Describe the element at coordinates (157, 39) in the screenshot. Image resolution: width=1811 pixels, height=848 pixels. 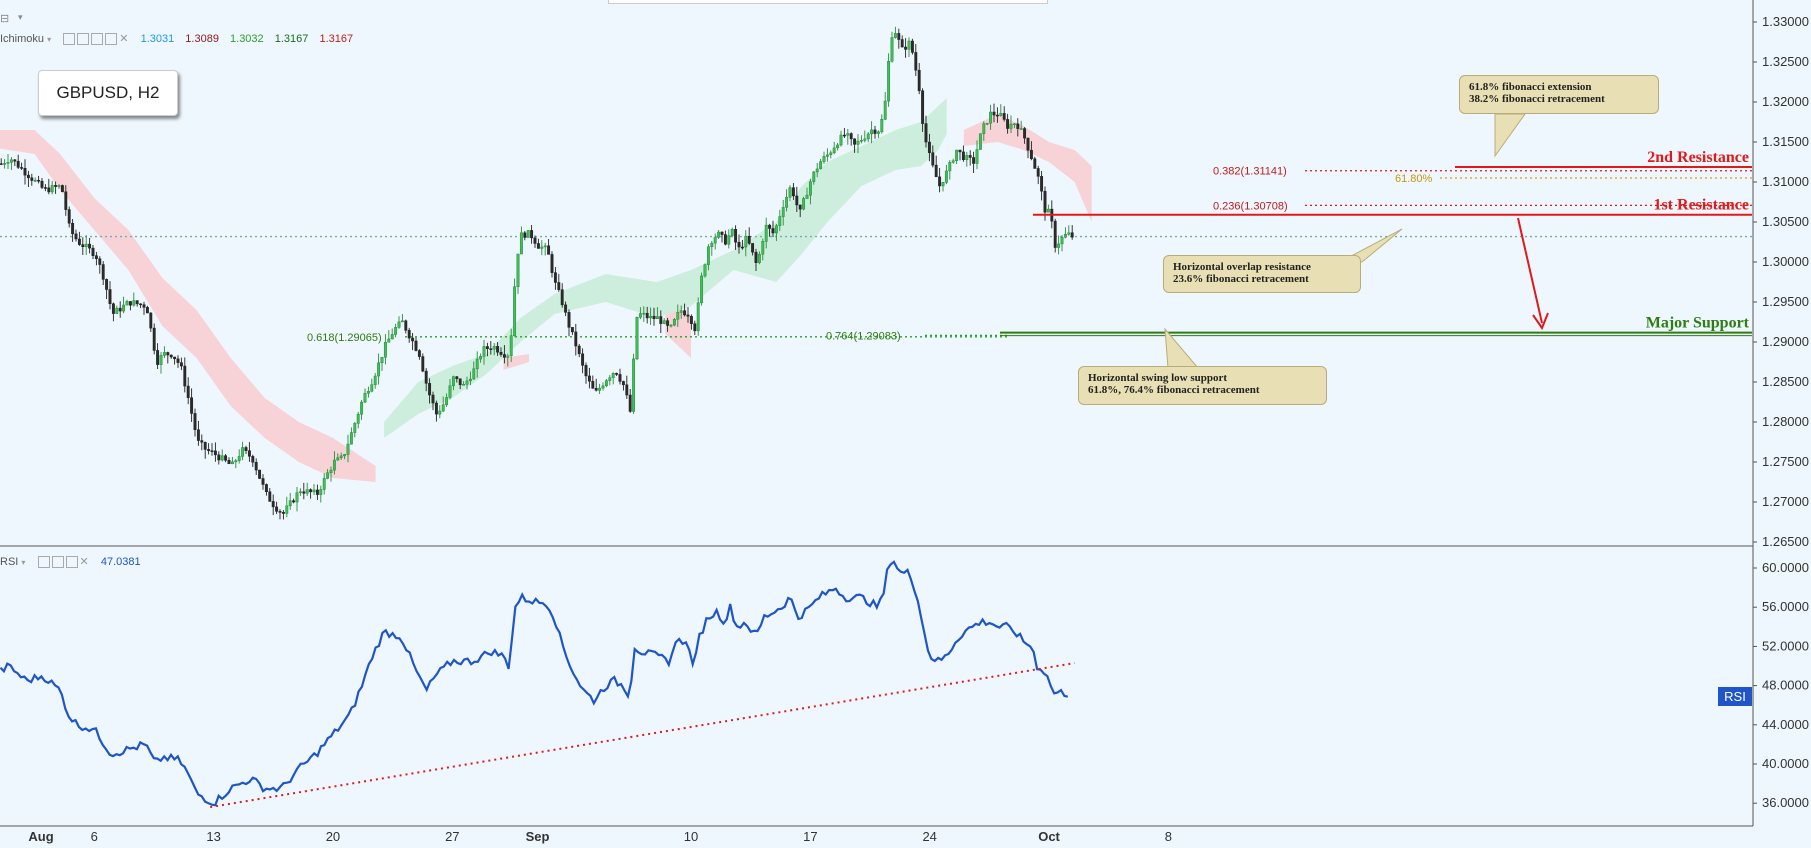
I see `ichimoku-value-1: 1.3031` at that location.